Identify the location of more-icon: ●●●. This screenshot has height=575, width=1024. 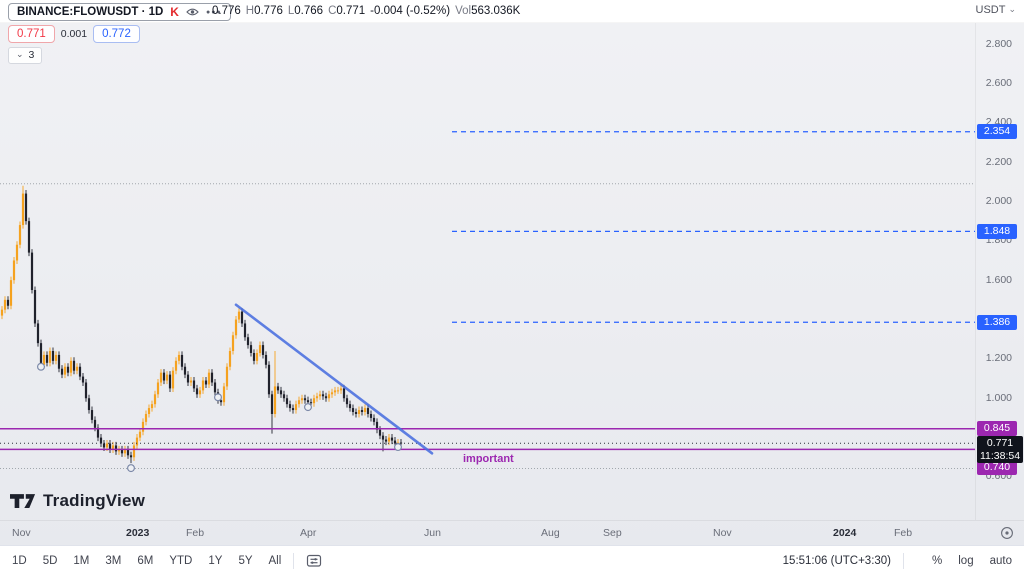
(213, 12).